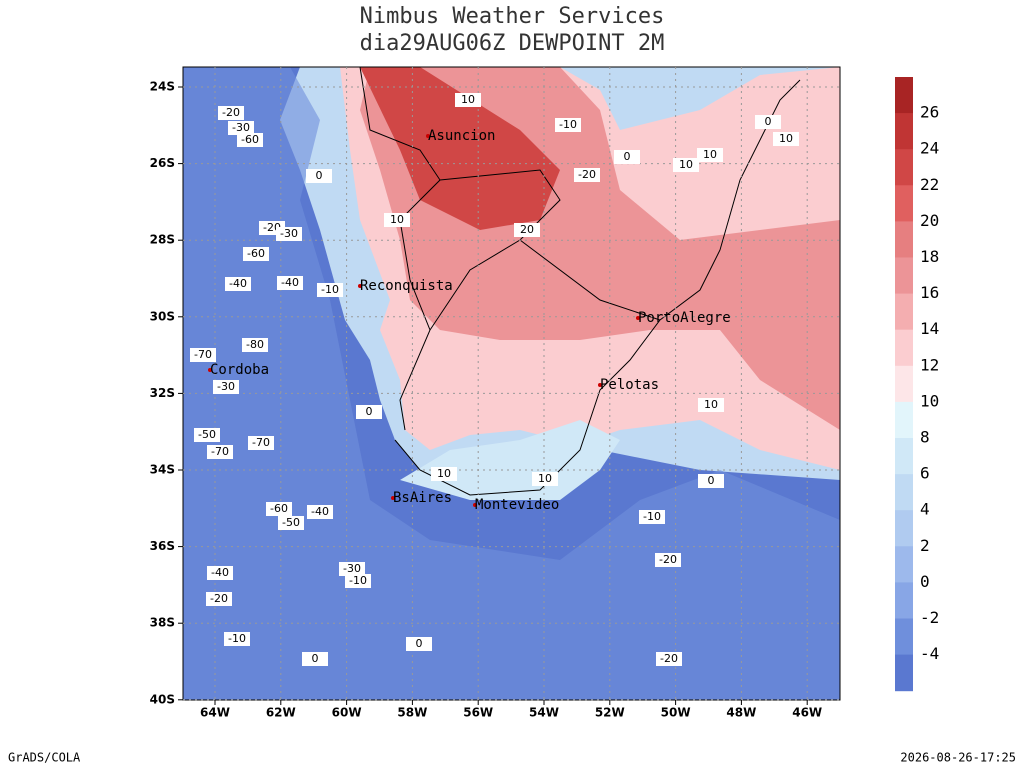 This screenshot has height=772, width=1024. I want to click on colorbar-label: 16, so click(929, 292).